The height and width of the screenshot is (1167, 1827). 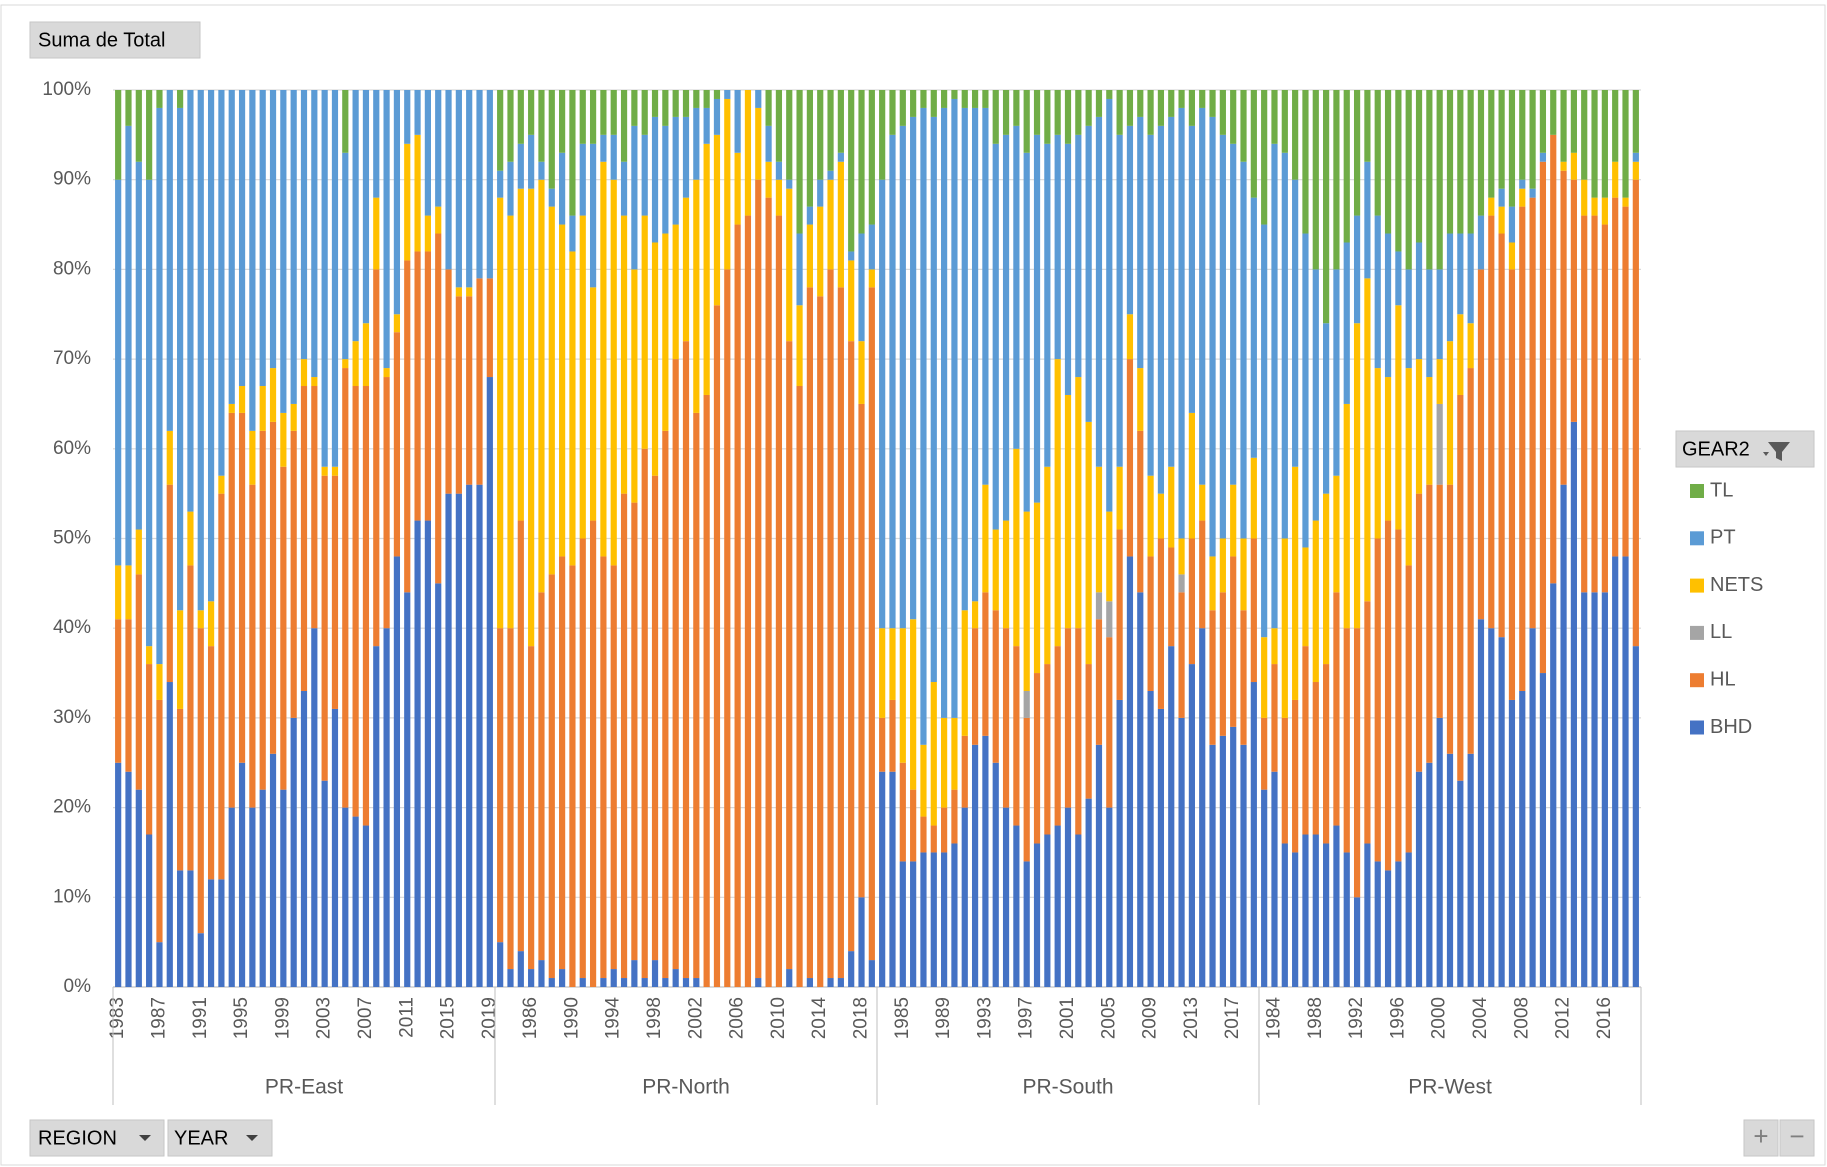 I want to click on x-tick-label: 2010, so click(x=778, y=1018).